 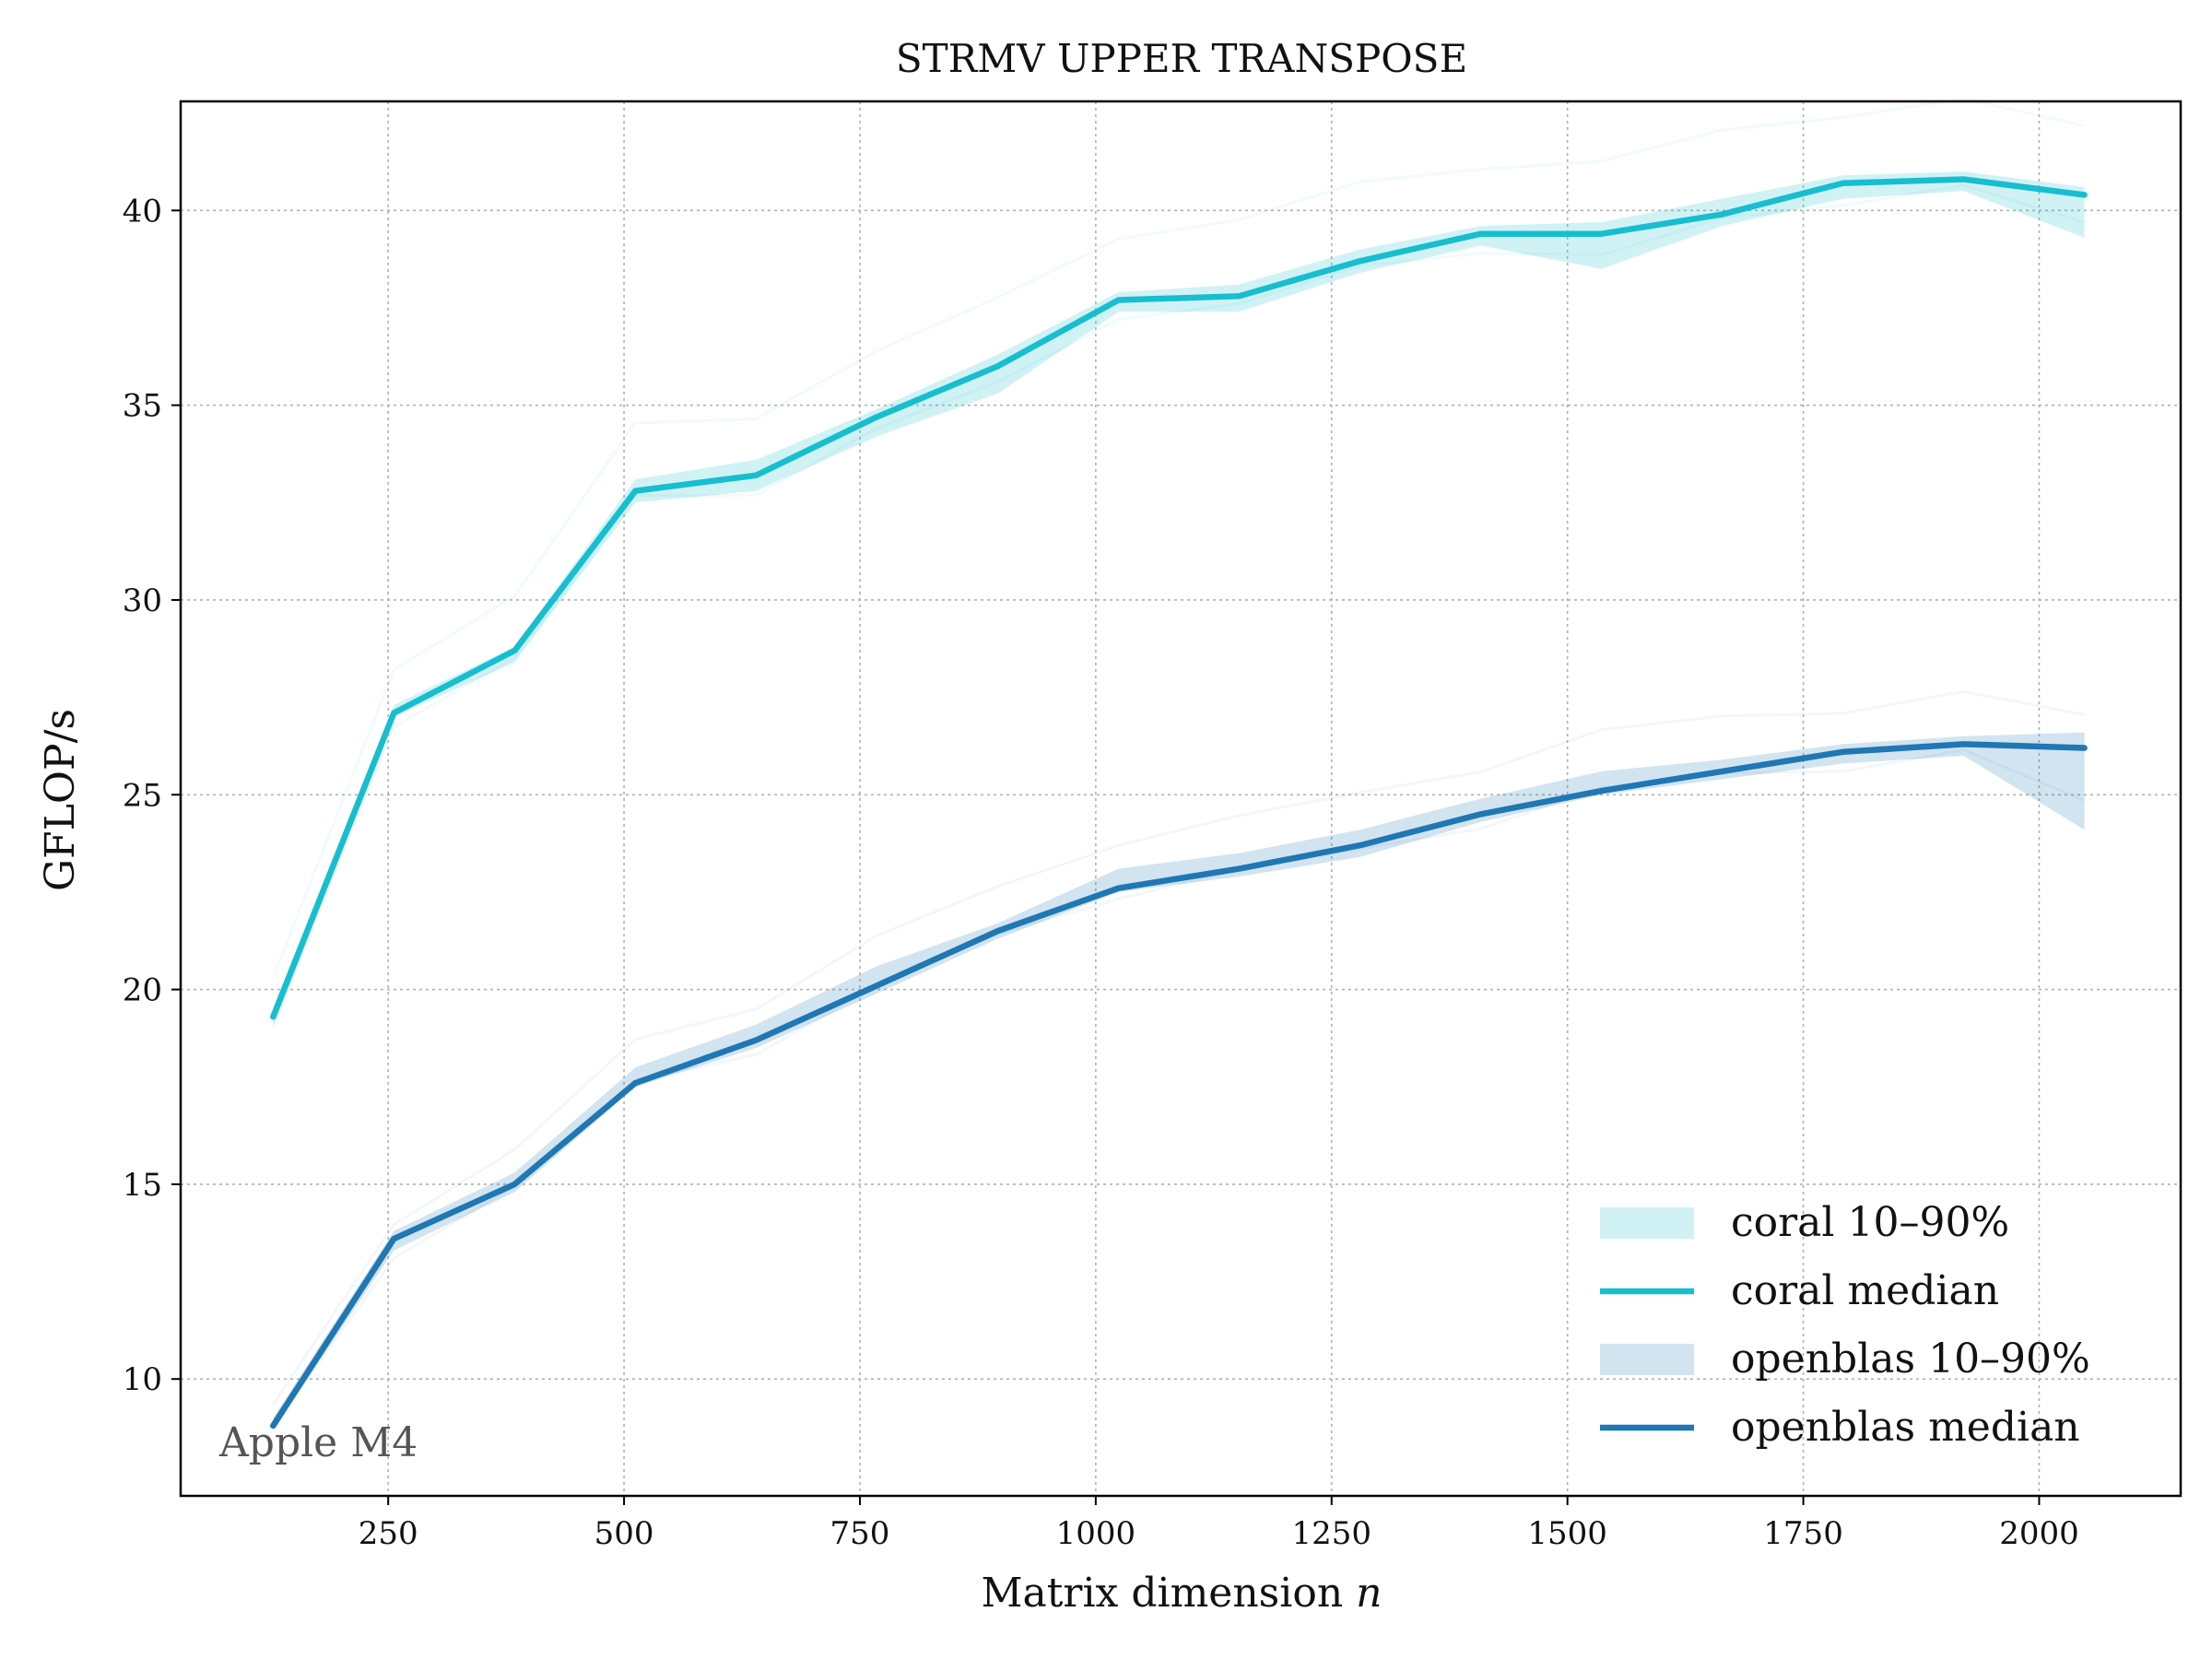 I want to click on x-tick-label: 750, so click(x=860, y=1533).